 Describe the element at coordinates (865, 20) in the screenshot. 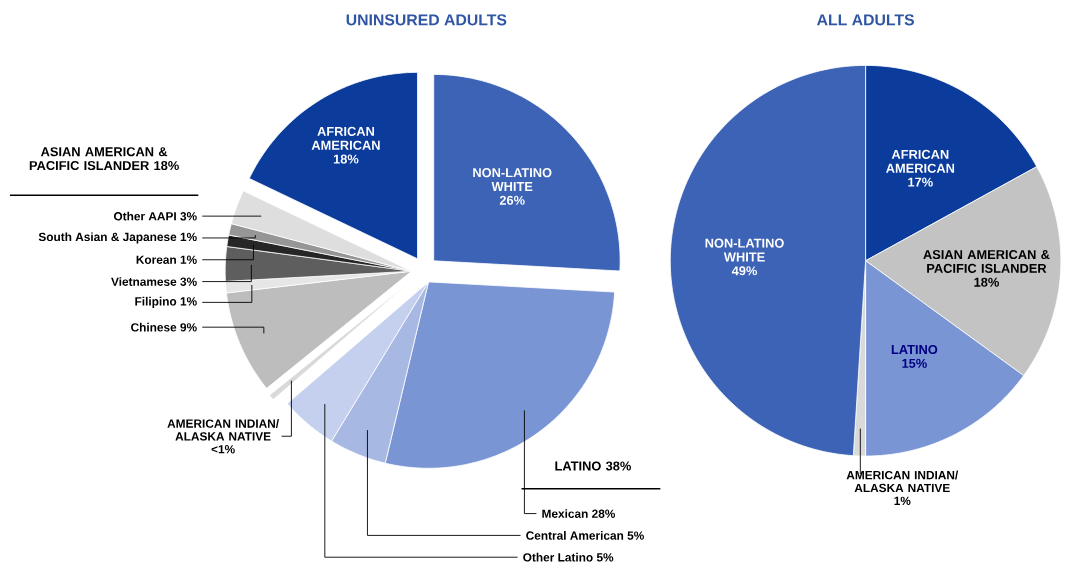

I see `chart-title: ALL ADULTS` at that location.